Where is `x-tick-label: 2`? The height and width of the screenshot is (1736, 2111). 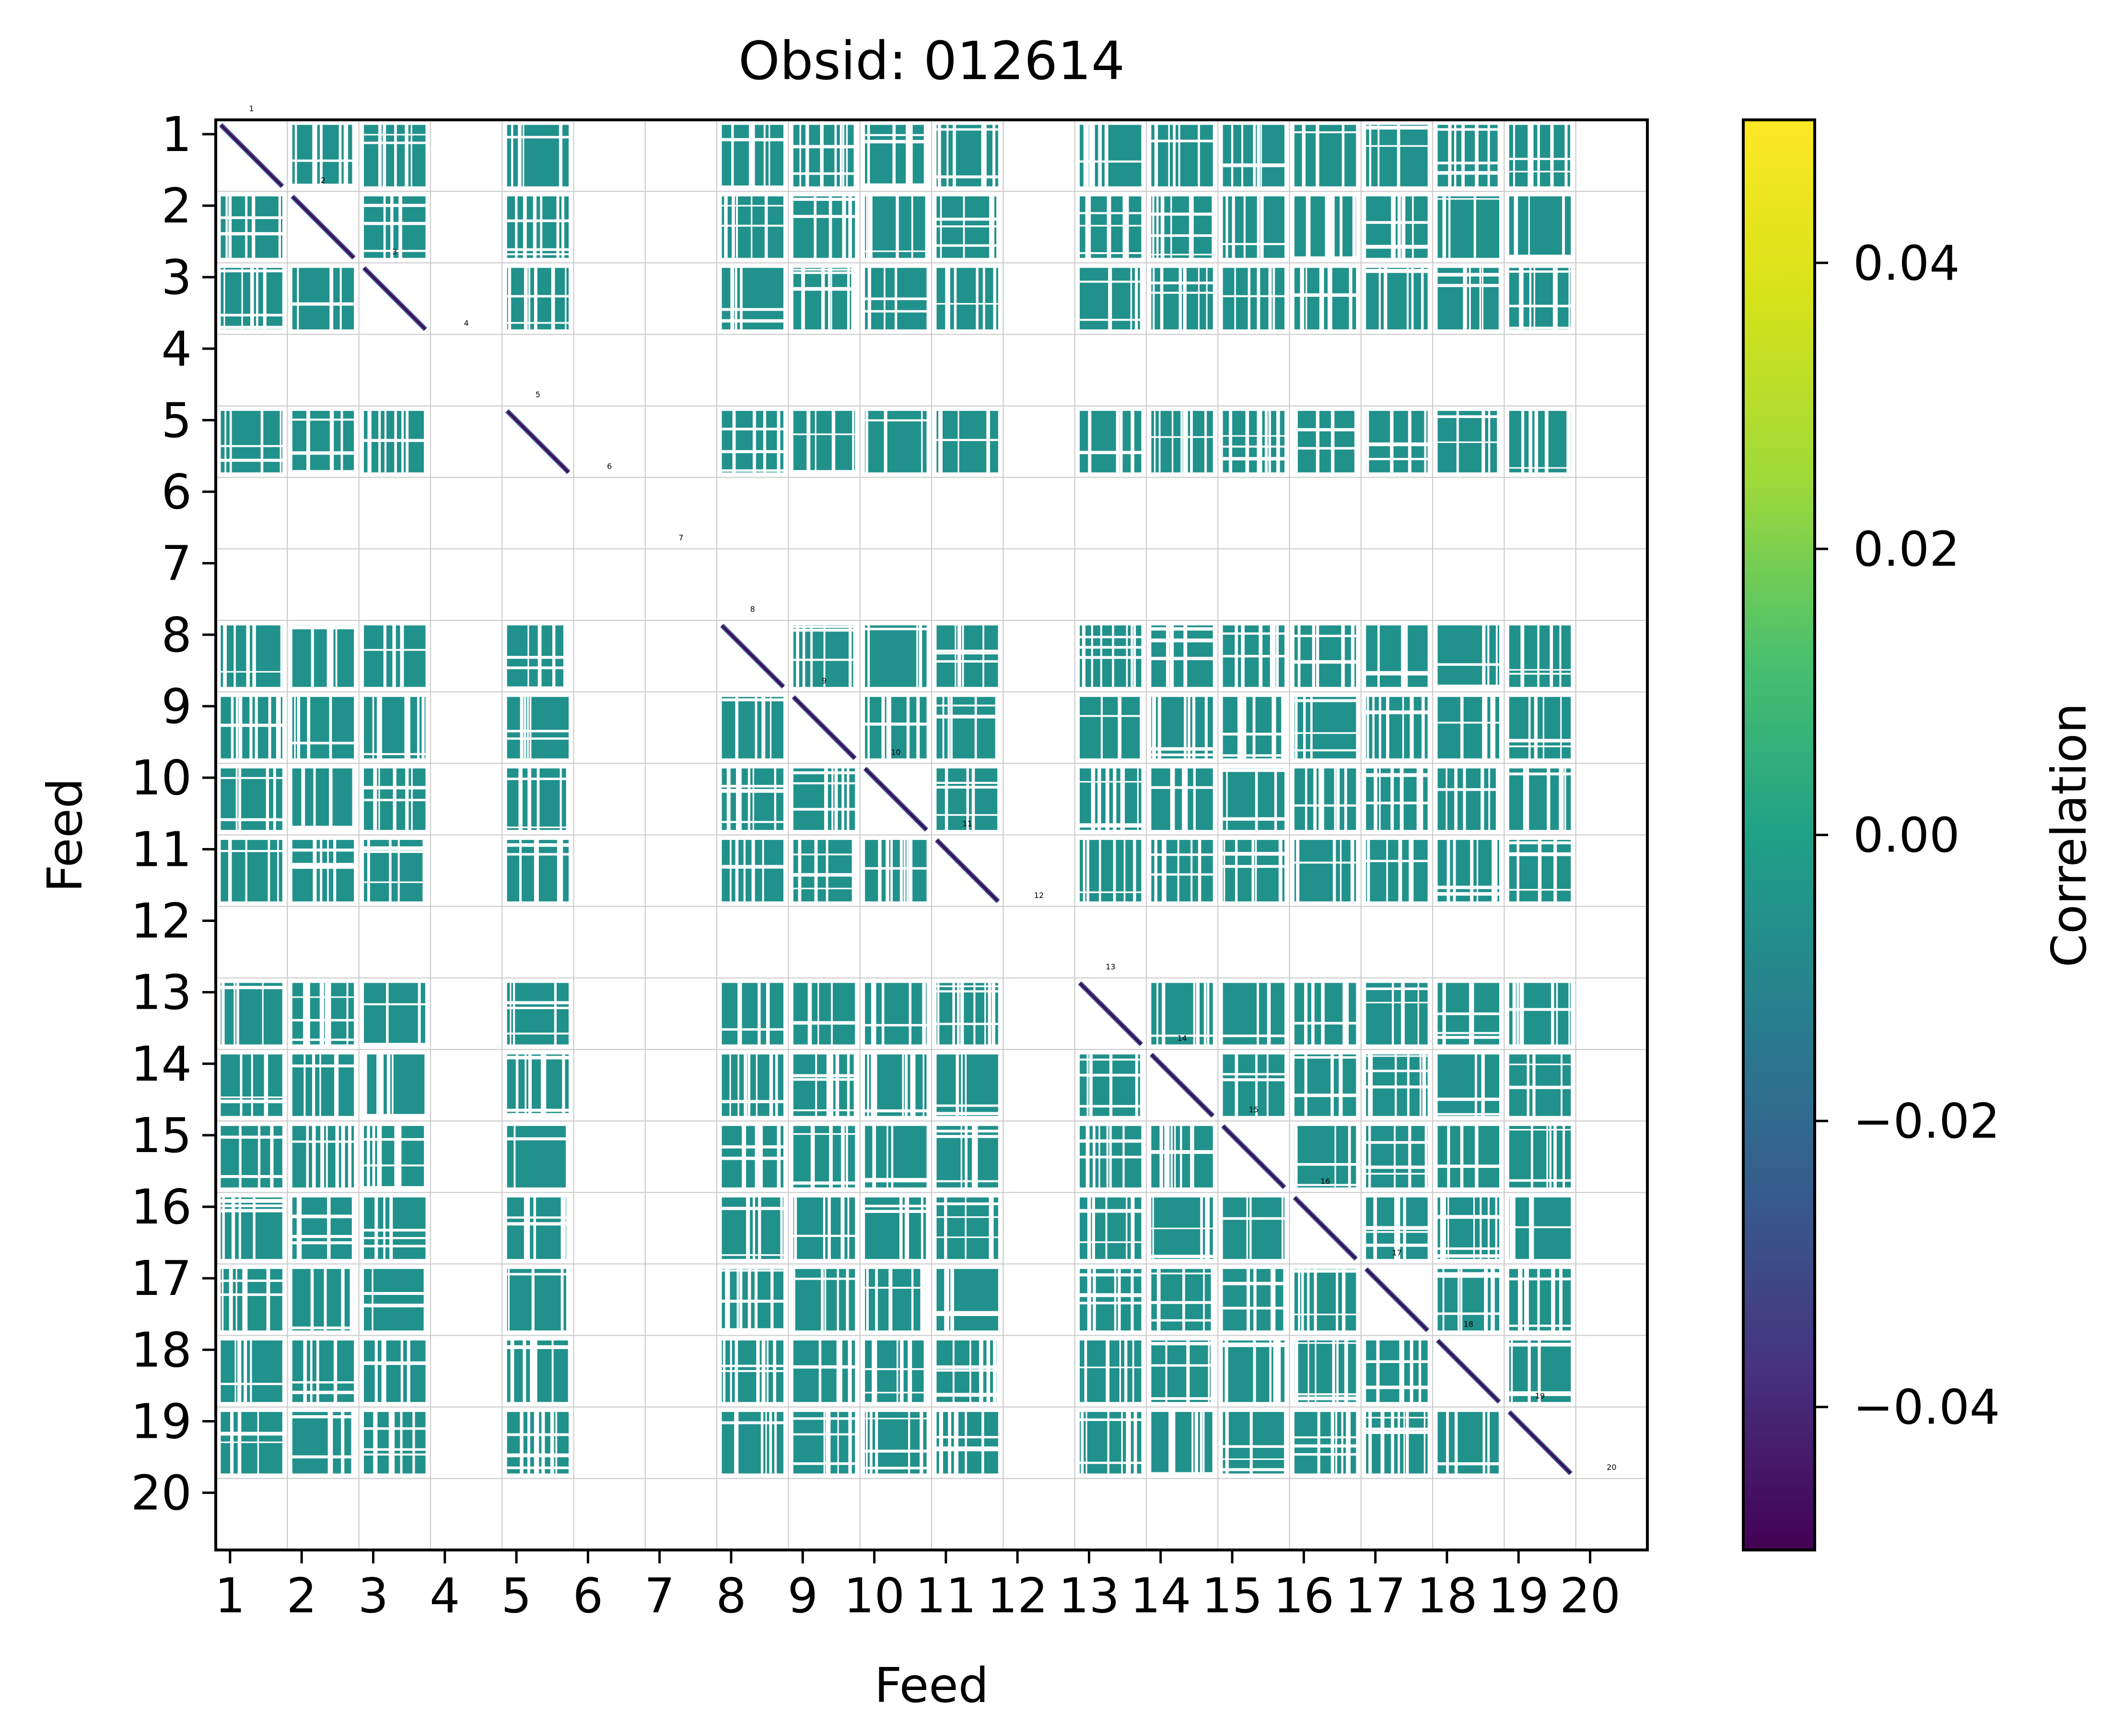
x-tick-label: 2 is located at coordinates (301, 1596).